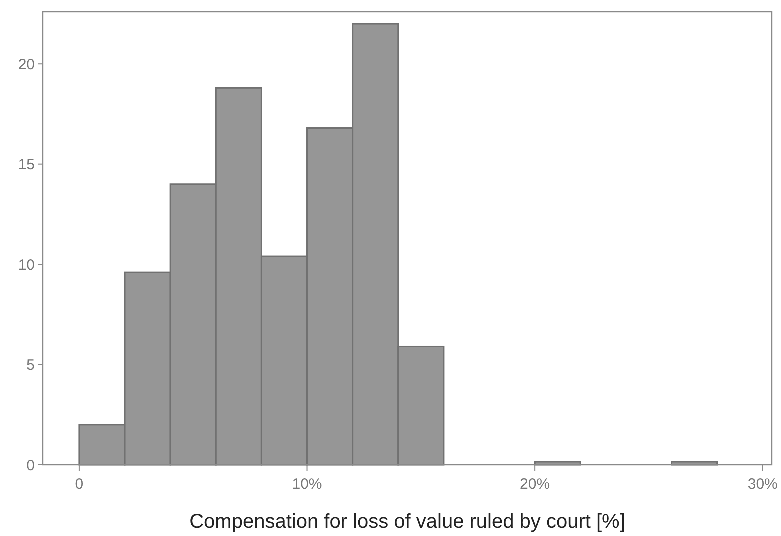  Describe the element at coordinates (535, 484) in the screenshot. I see `x-tick-label: 20%` at that location.